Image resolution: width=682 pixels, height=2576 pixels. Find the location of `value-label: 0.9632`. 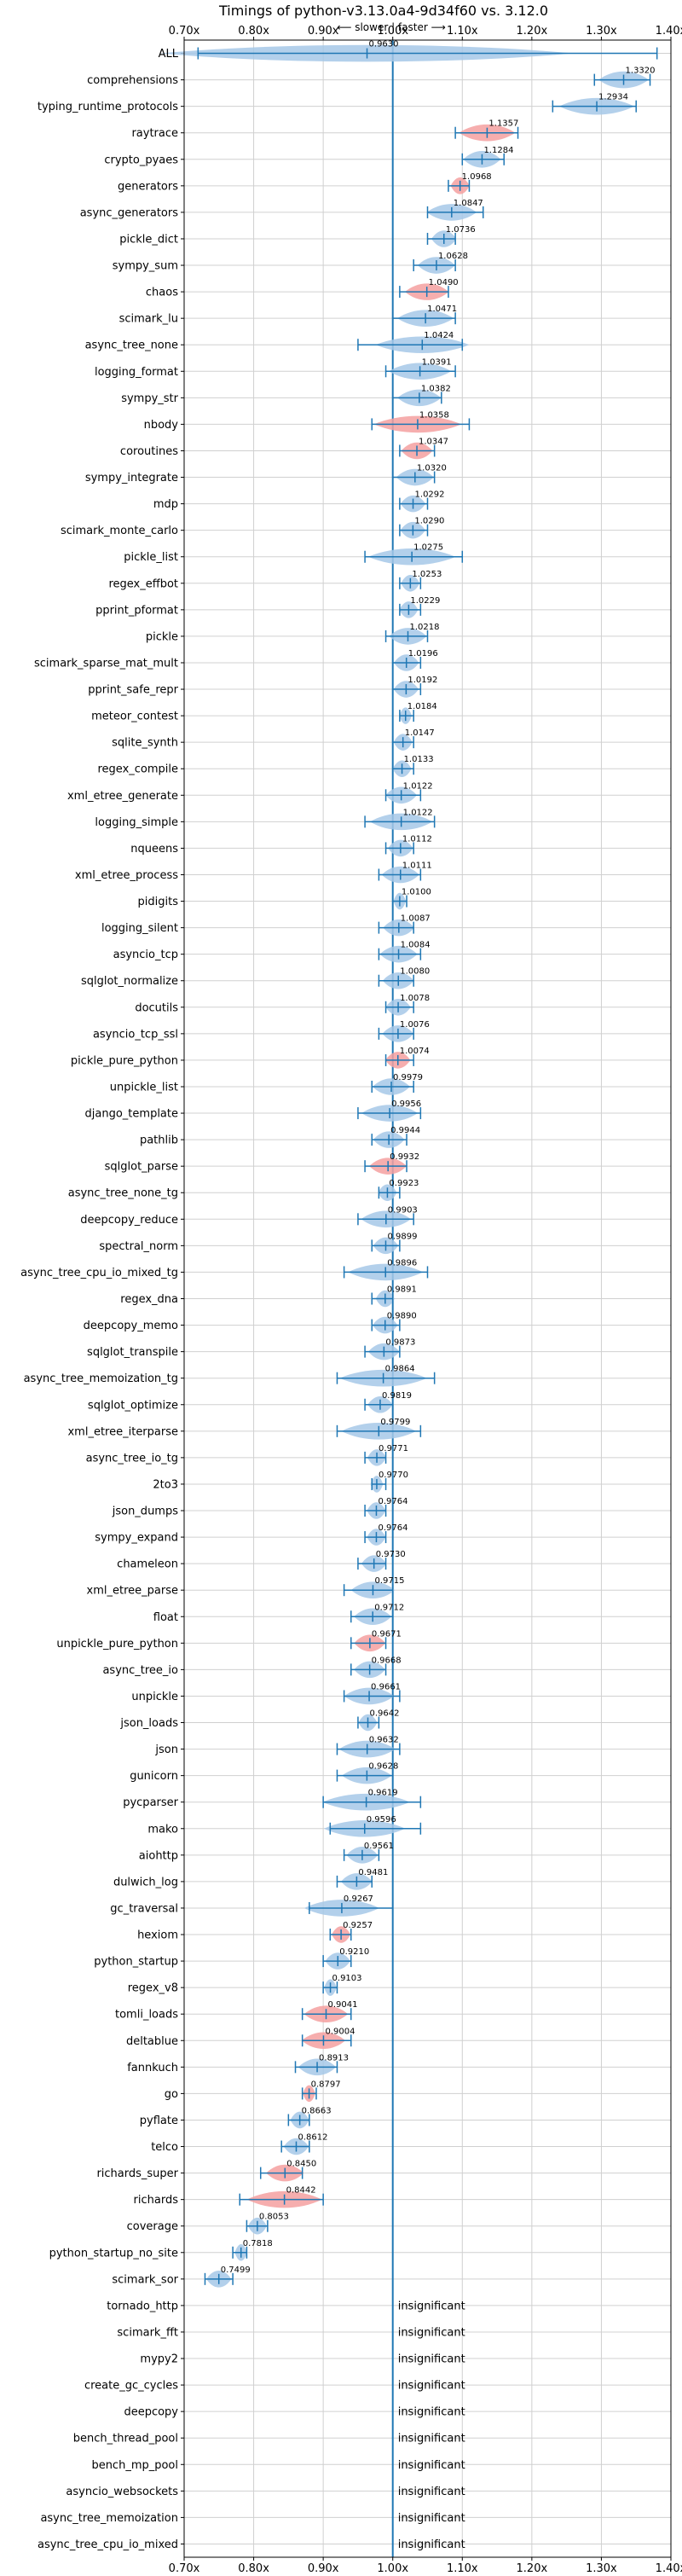

value-label: 0.9632 is located at coordinates (384, 1740).